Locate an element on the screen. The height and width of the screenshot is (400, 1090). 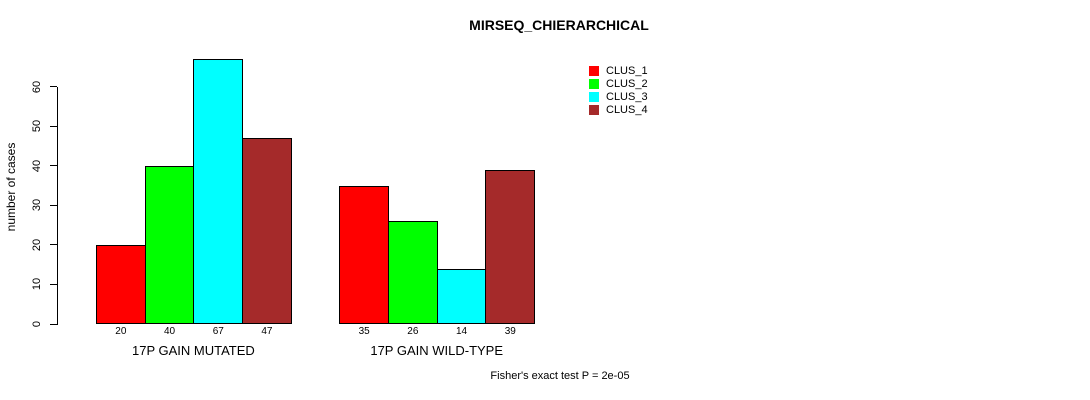
bar-value-label: 35 is located at coordinates (364, 331).